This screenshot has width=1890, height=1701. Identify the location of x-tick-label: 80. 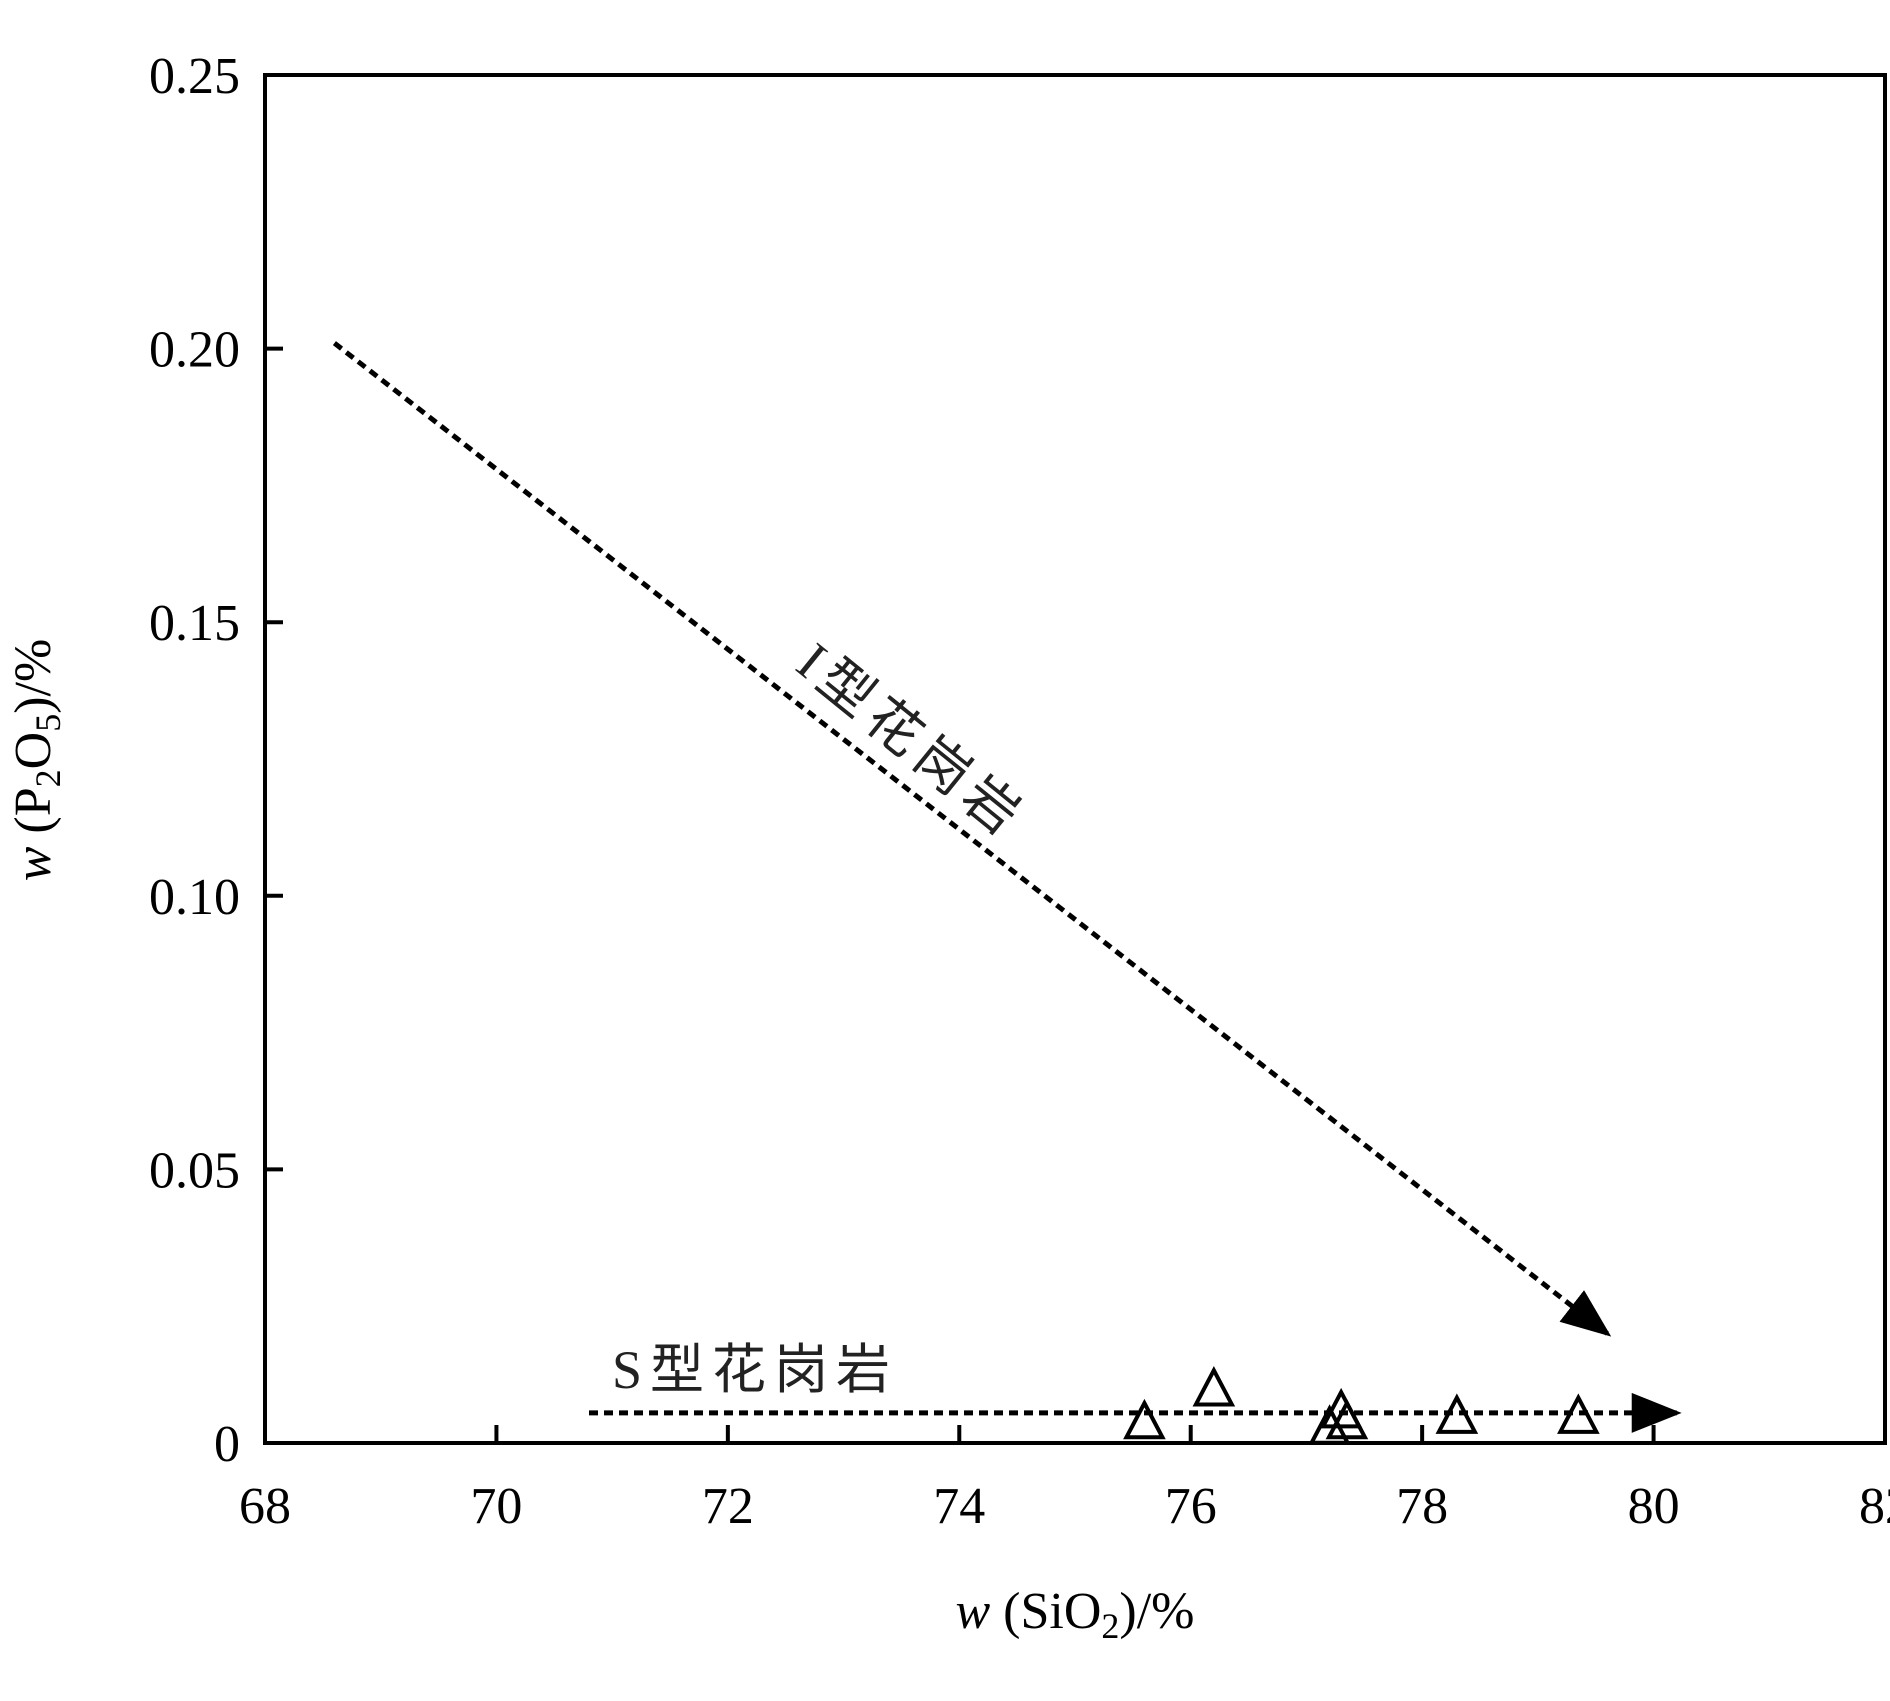
(1654, 1506).